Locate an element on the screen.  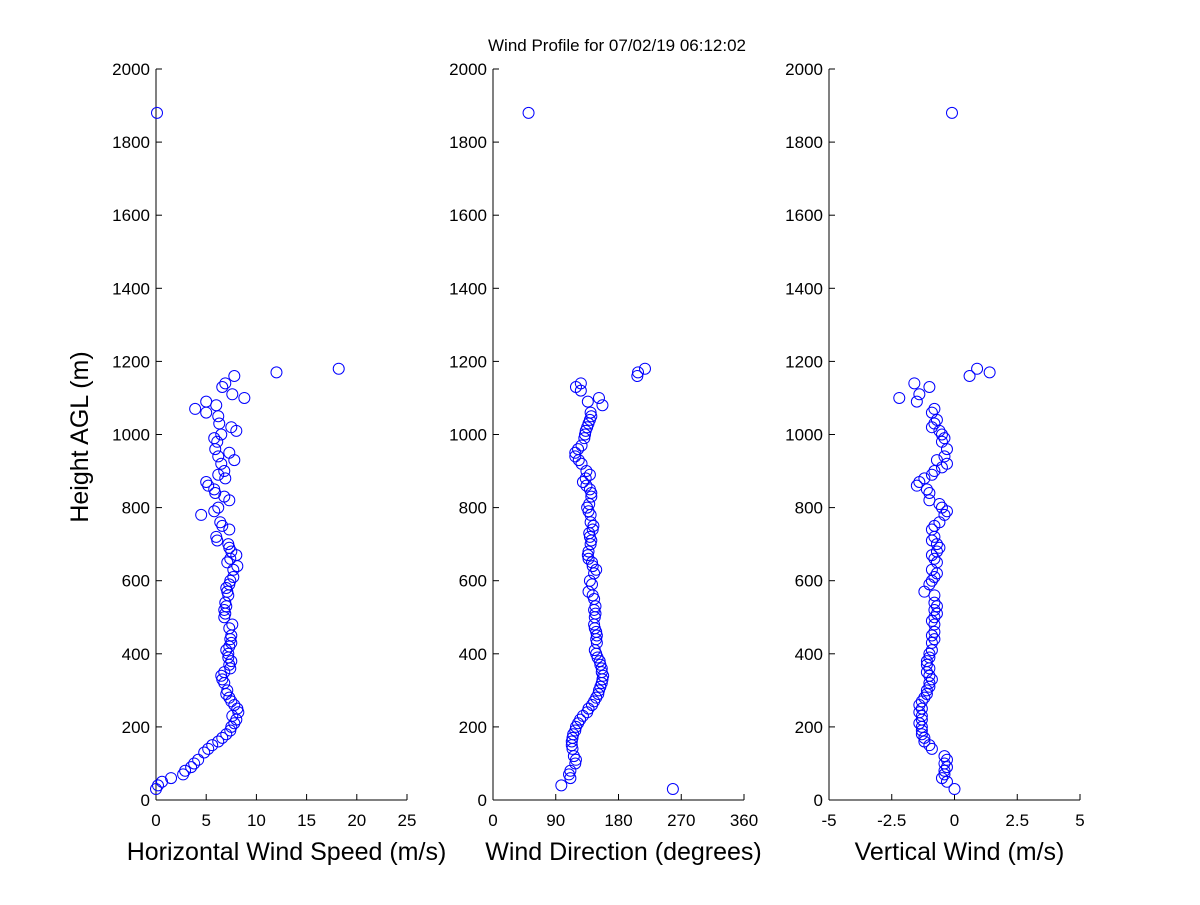
speed-x-tick-label: 5 is located at coordinates (205, 820).